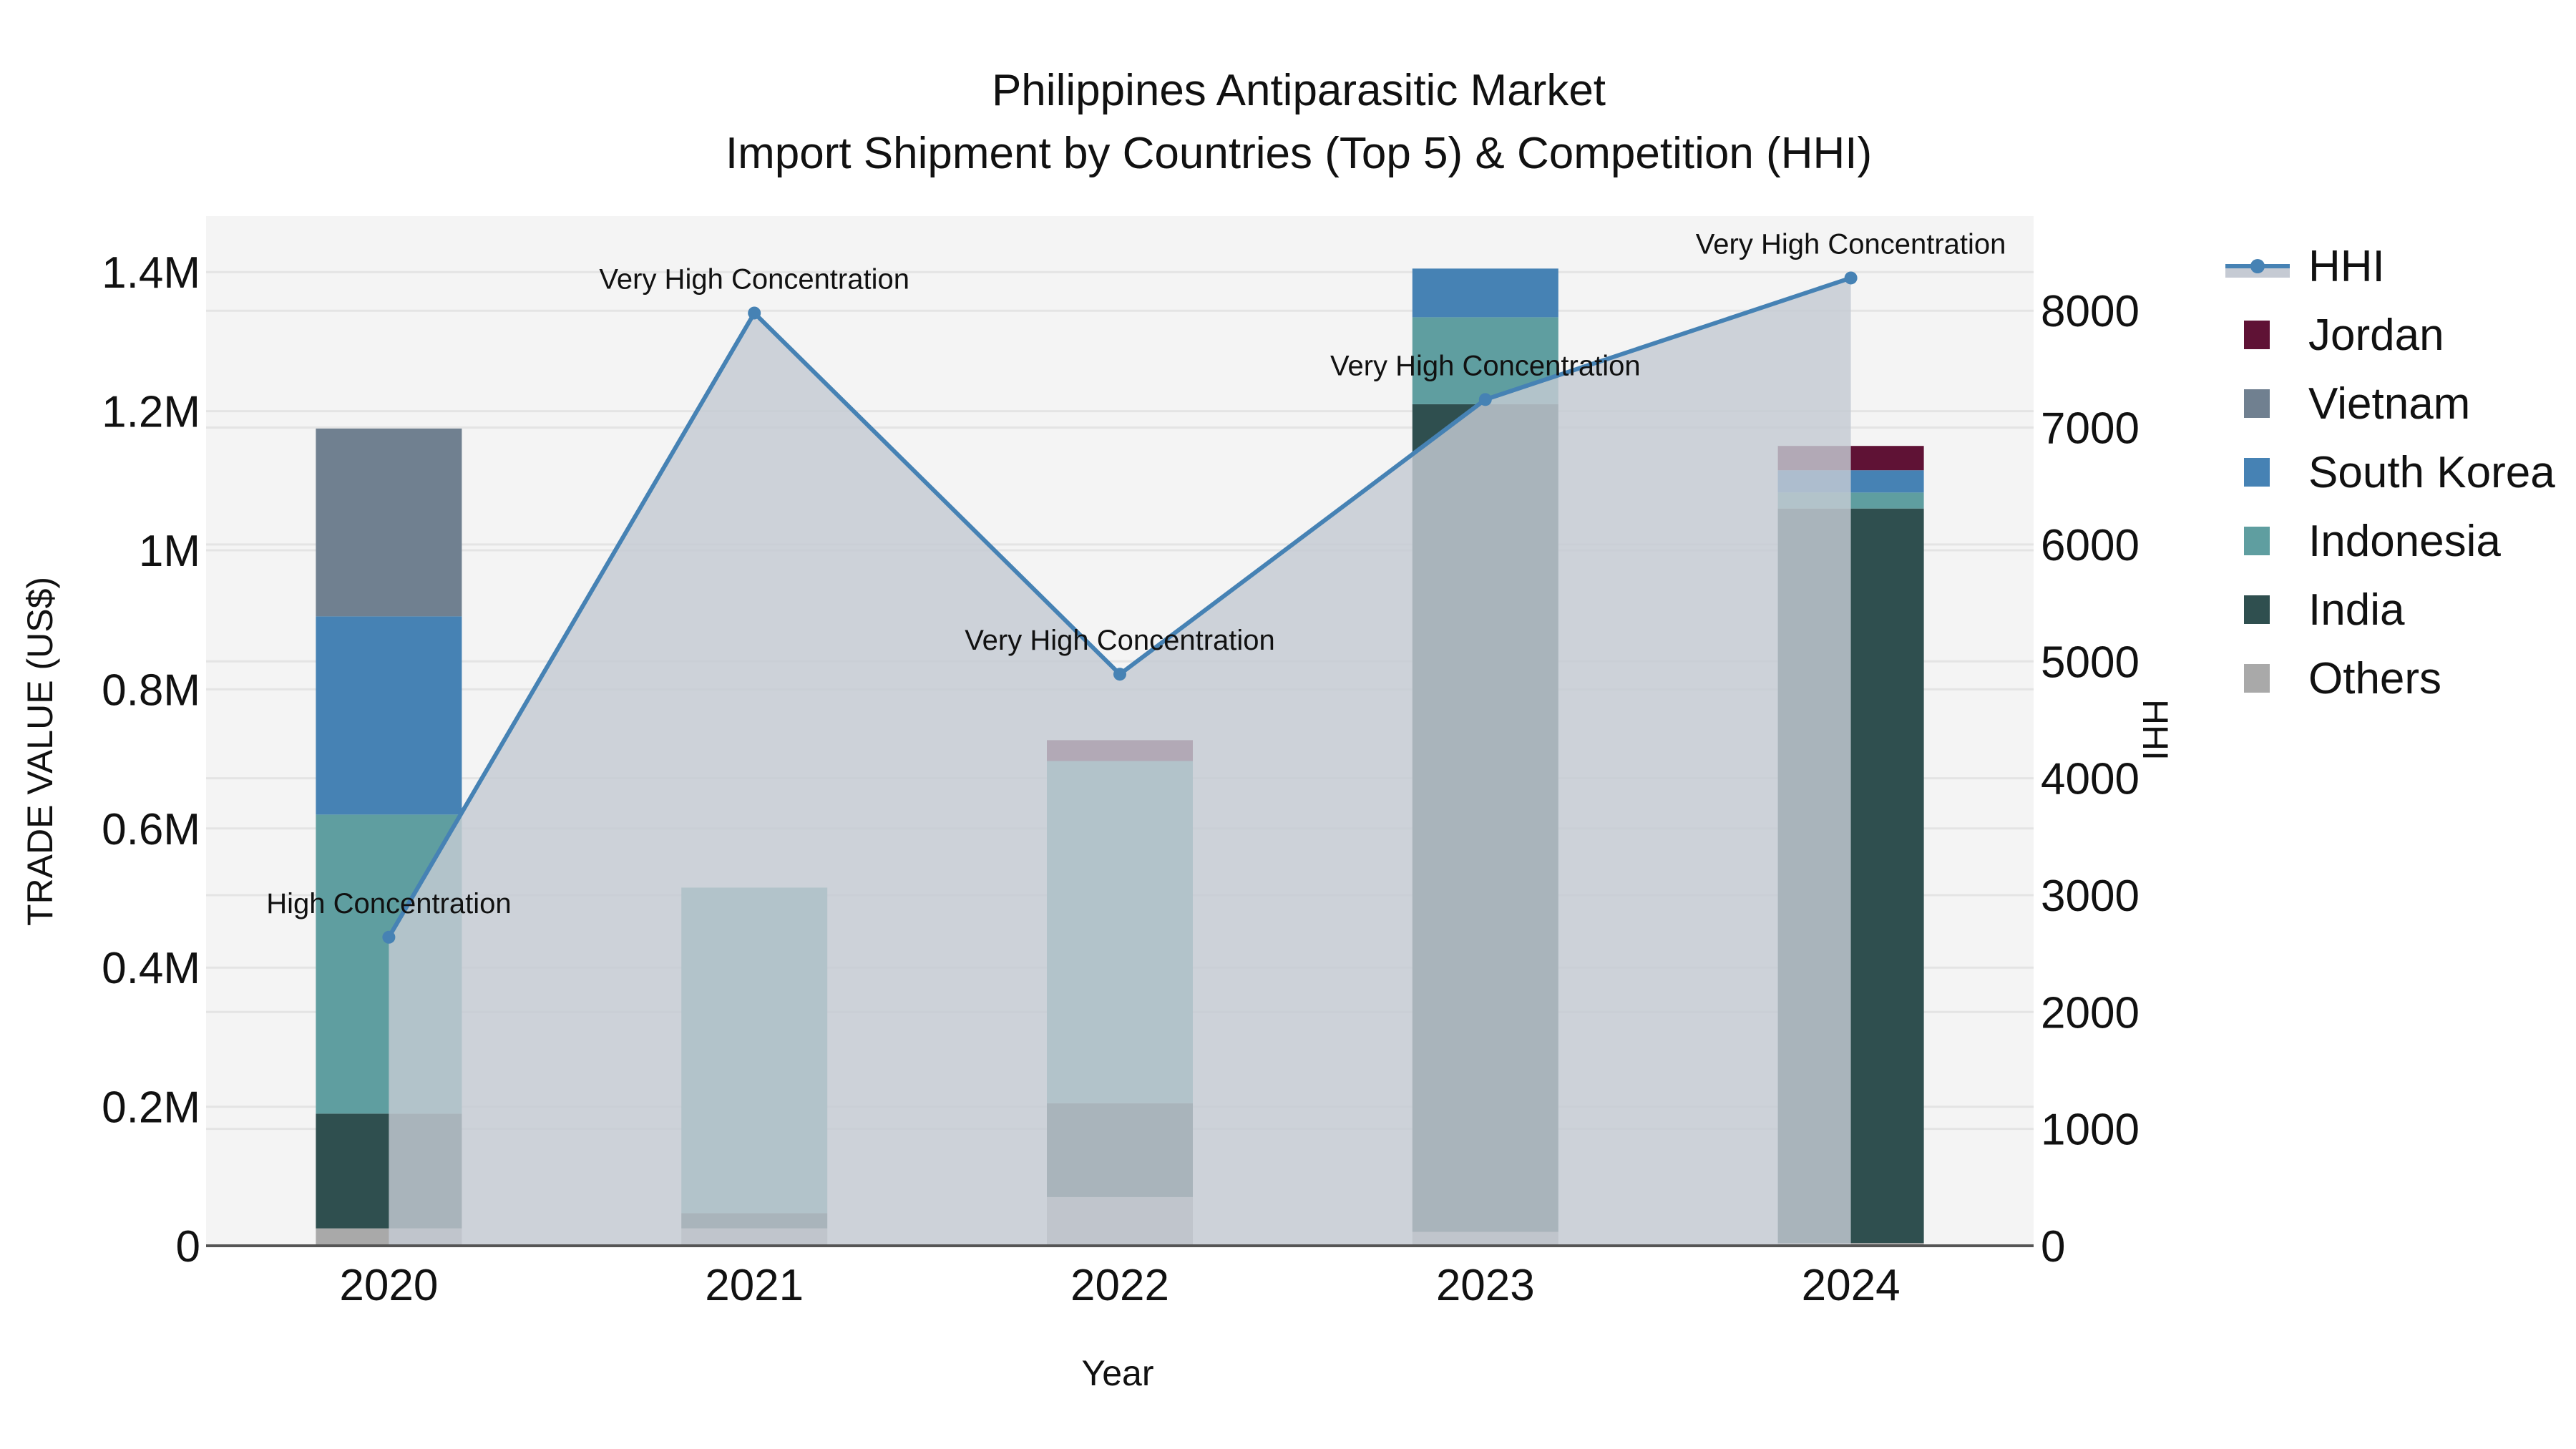 The height and width of the screenshot is (1449, 2576). What do you see at coordinates (1119, 1285) in the screenshot?
I see `x-tick-label: 2022` at bounding box center [1119, 1285].